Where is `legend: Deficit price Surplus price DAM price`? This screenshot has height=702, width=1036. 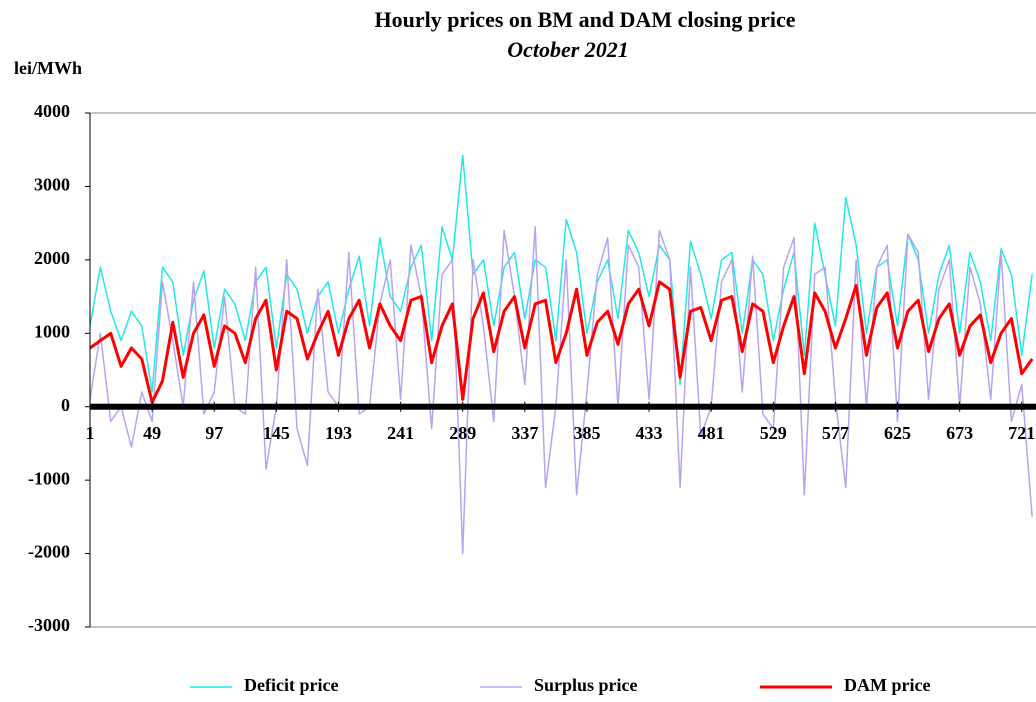
legend: Deficit price Surplus price DAM price is located at coordinates (560, 685).